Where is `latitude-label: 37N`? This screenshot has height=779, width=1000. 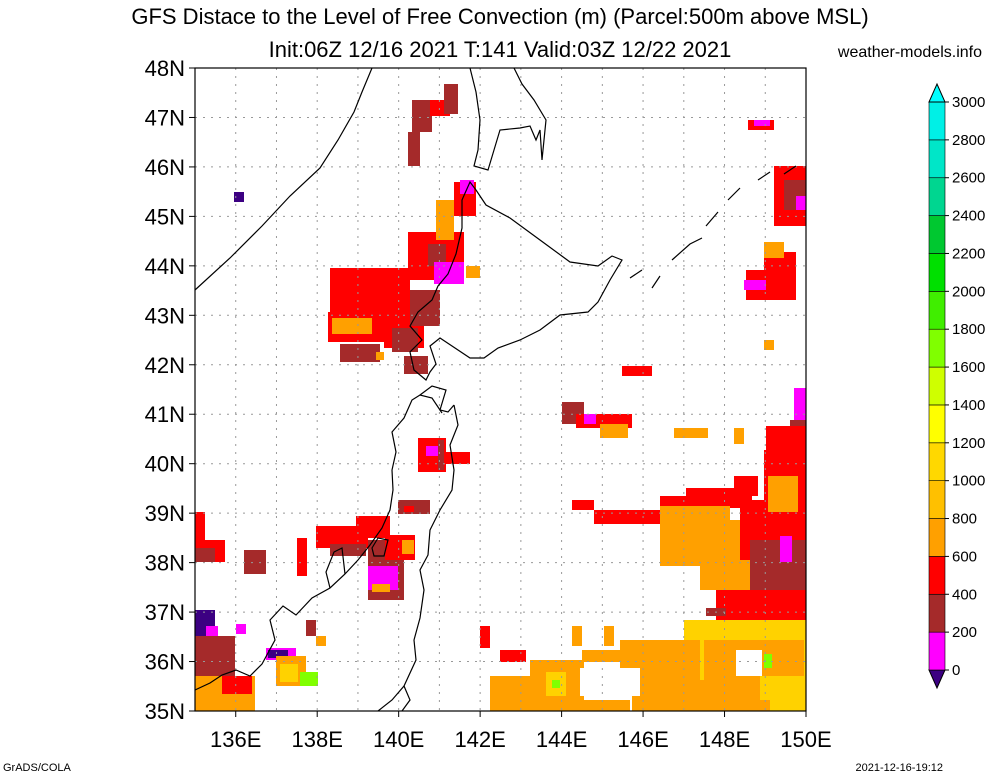 latitude-label: 37N is located at coordinates (165, 612).